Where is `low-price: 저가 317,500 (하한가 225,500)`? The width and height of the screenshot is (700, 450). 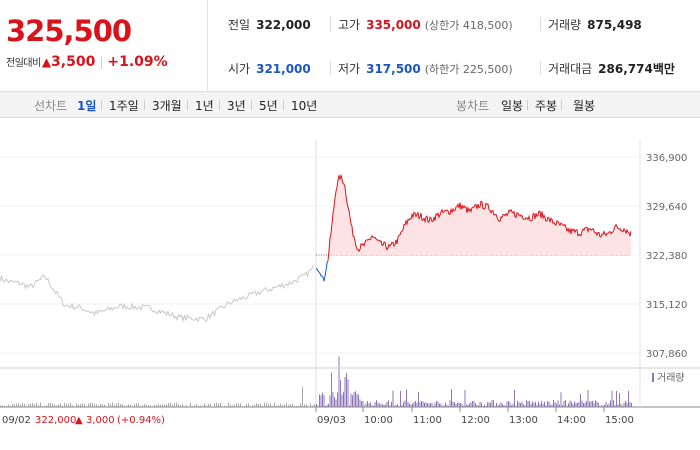 low-price: 저가 317,500 (하한가 225,500) is located at coordinates (425, 68).